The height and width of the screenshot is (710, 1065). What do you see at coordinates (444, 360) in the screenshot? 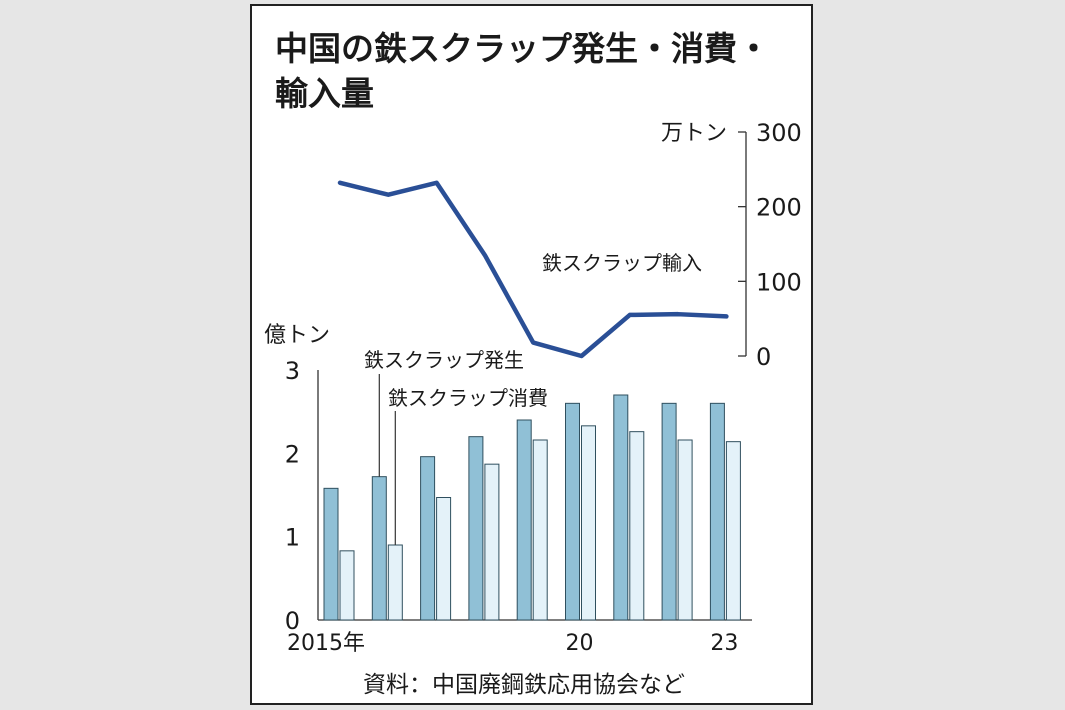
I see `bar-generation-legend: 鉄スクラップ発生` at bounding box center [444, 360].